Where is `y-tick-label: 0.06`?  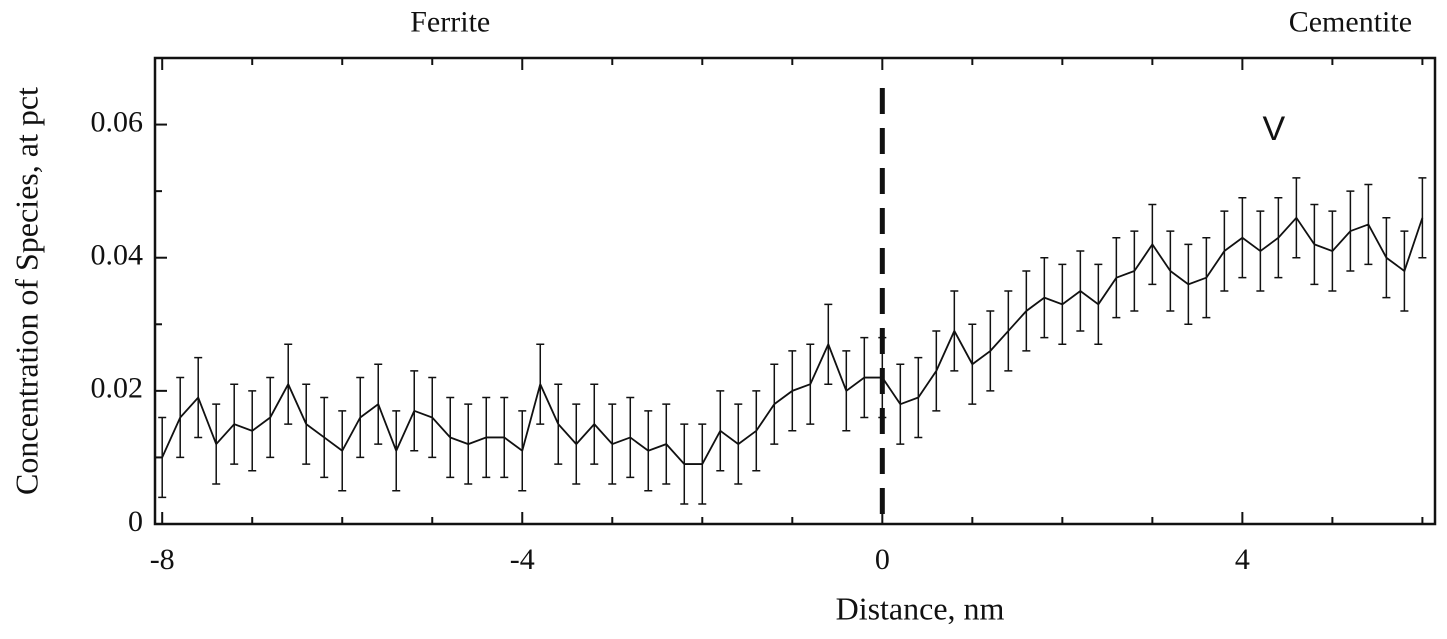 y-tick-label: 0.06 is located at coordinates (117, 121).